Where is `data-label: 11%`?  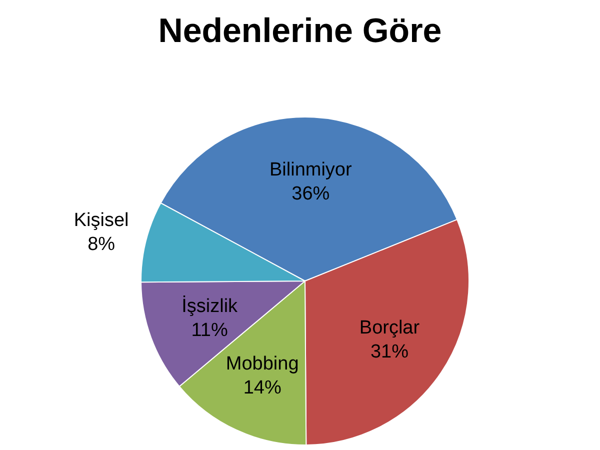
data-label: 11% is located at coordinates (209, 331).